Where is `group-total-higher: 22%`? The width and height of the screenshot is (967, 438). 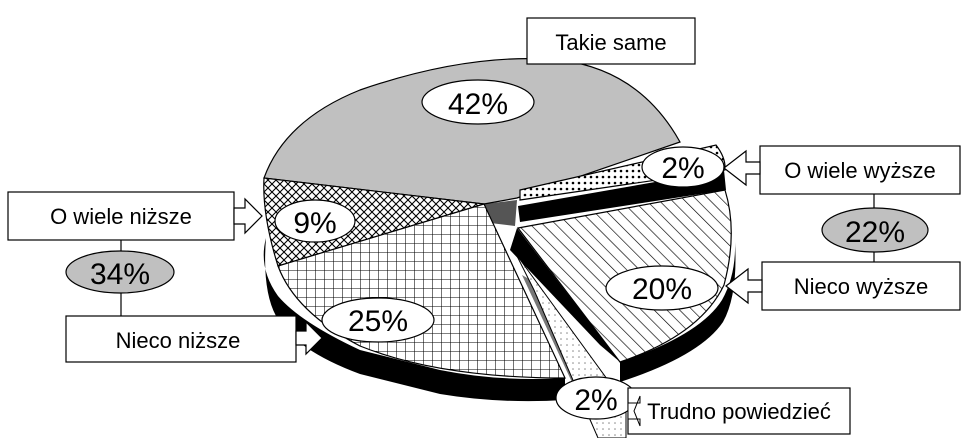 group-total-higher: 22% is located at coordinates (875, 230).